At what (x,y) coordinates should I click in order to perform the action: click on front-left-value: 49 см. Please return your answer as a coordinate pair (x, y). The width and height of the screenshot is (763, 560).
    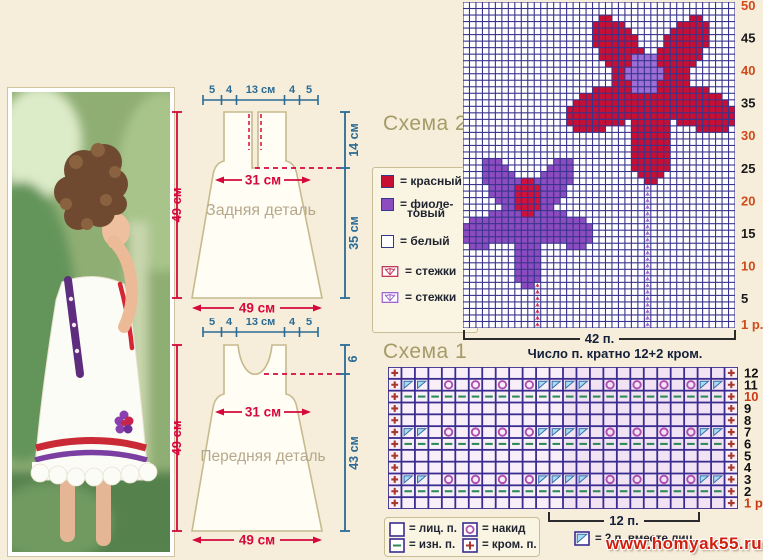
    Looking at the image, I should click on (176, 438).